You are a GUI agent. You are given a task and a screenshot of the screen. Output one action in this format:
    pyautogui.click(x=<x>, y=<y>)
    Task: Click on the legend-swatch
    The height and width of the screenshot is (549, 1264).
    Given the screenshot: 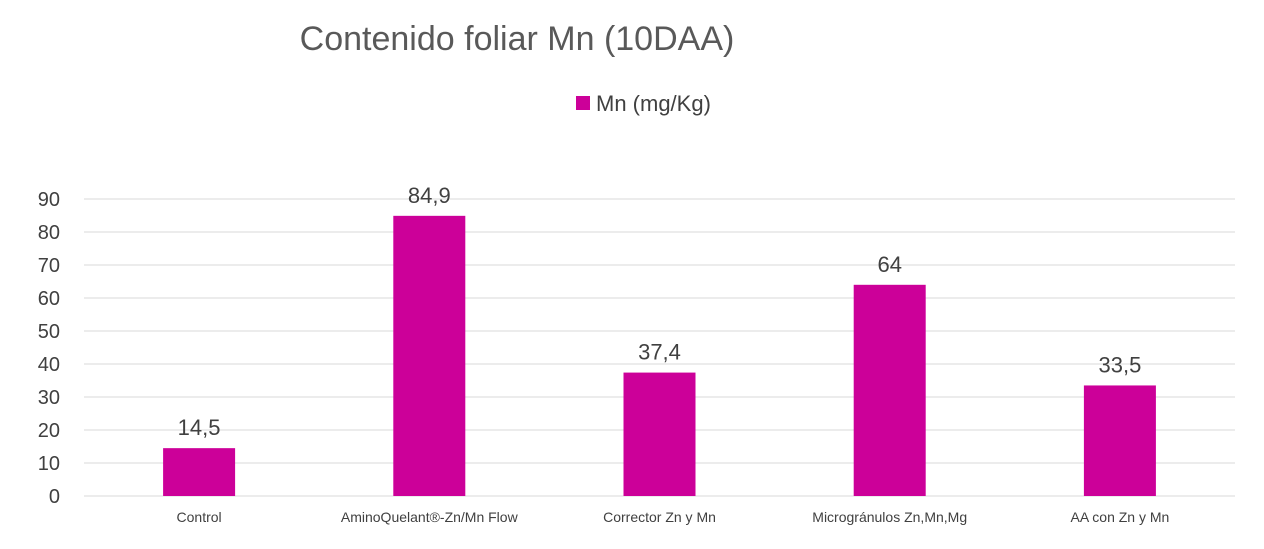 What is the action you would take?
    pyautogui.click(x=583, y=103)
    